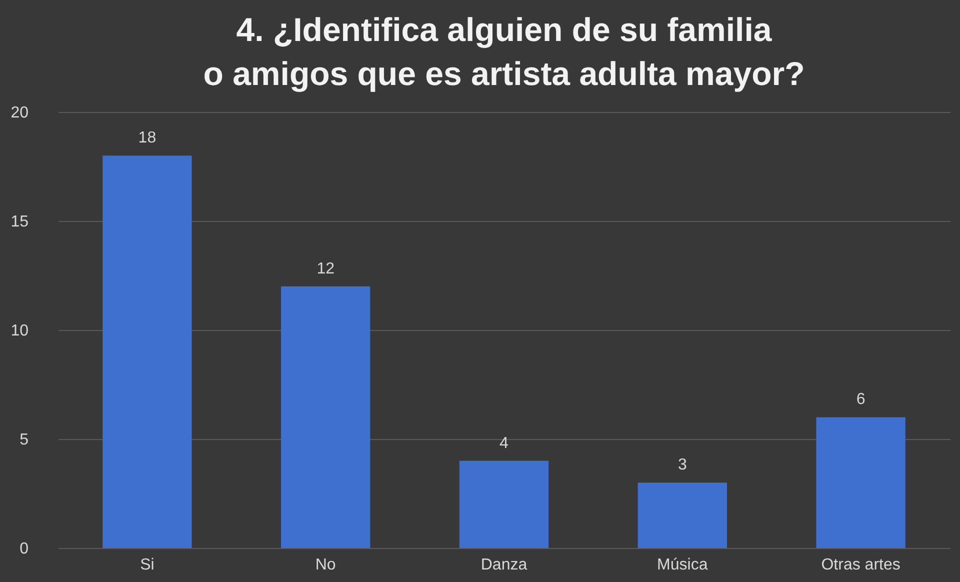  I want to click on chart-title: 4. ¿Identifica alguien de su familia o amigos que es artista adulta mayor?, so click(504, 51).